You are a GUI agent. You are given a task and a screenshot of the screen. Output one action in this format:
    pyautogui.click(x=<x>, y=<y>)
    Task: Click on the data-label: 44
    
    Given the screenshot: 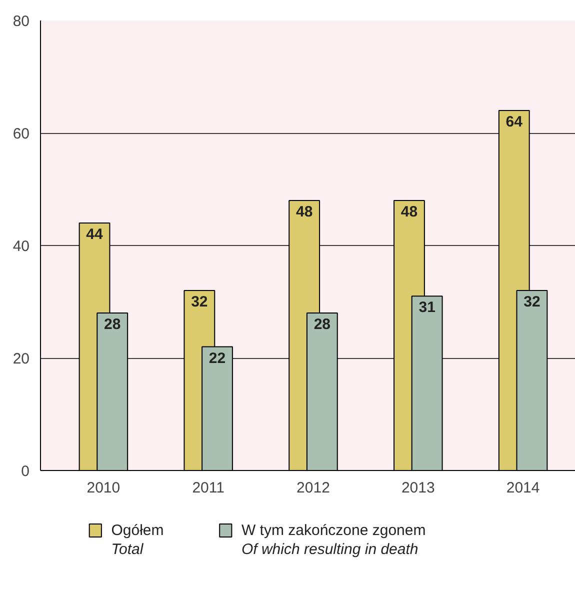 What is the action you would take?
    pyautogui.click(x=95, y=234)
    